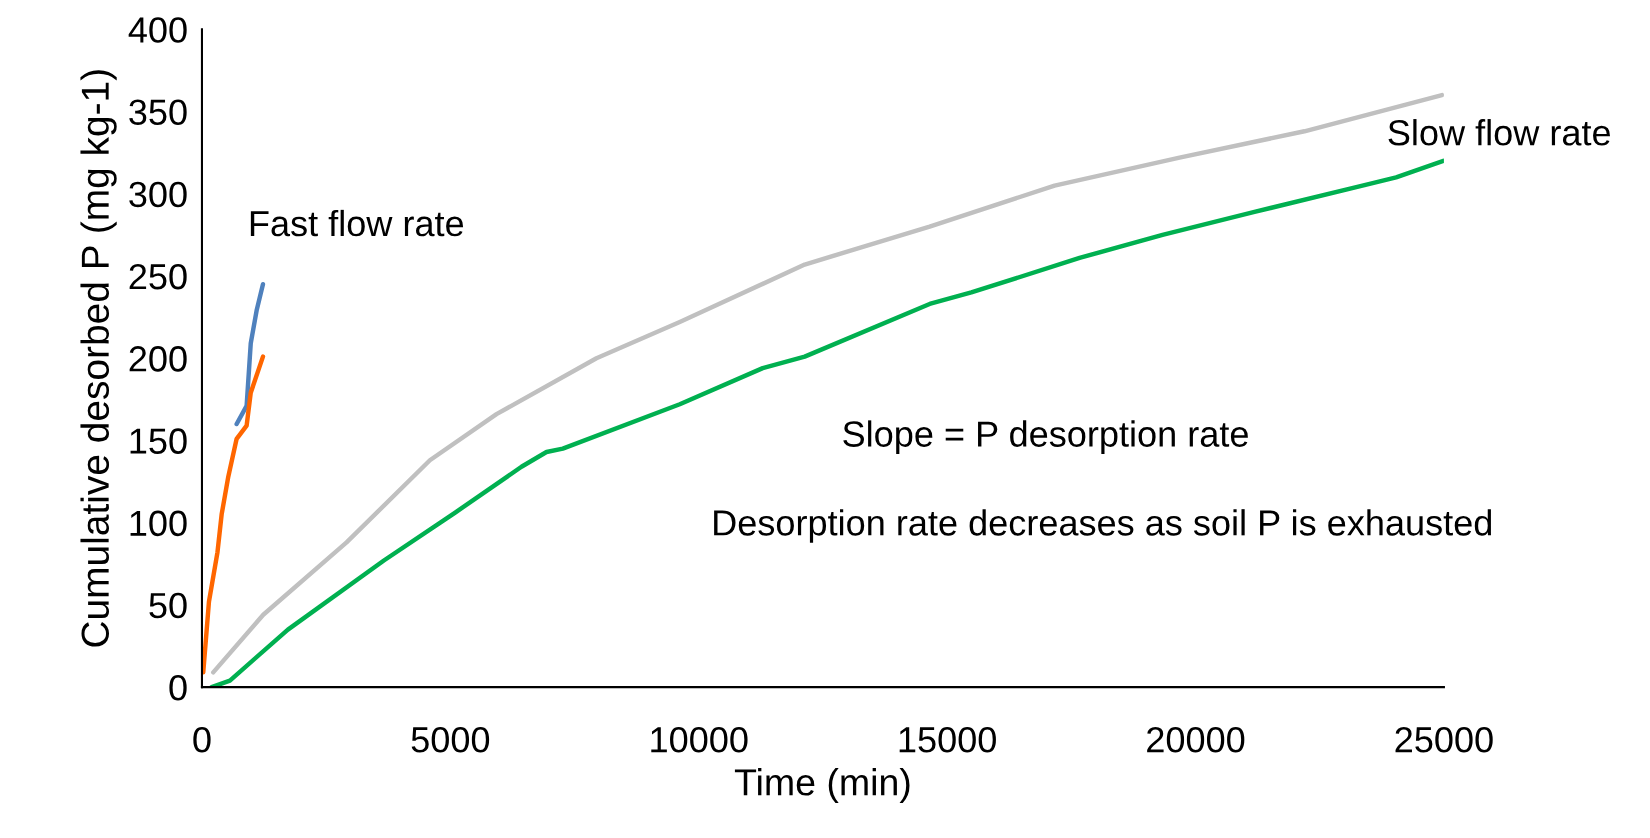 This screenshot has width=1650, height=838. I want to click on x-tick-label: 10000, so click(699, 740).